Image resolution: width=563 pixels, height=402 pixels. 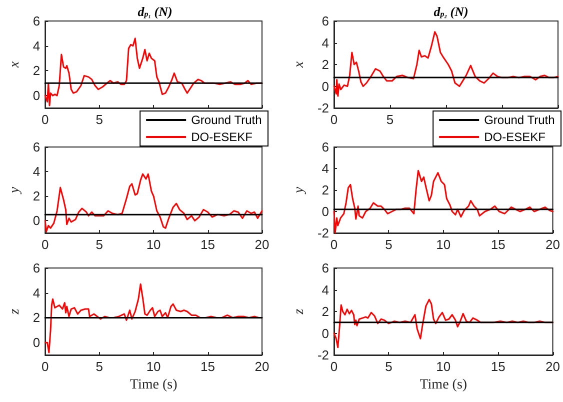 I want to click on line-series, so click(x=446, y=64).